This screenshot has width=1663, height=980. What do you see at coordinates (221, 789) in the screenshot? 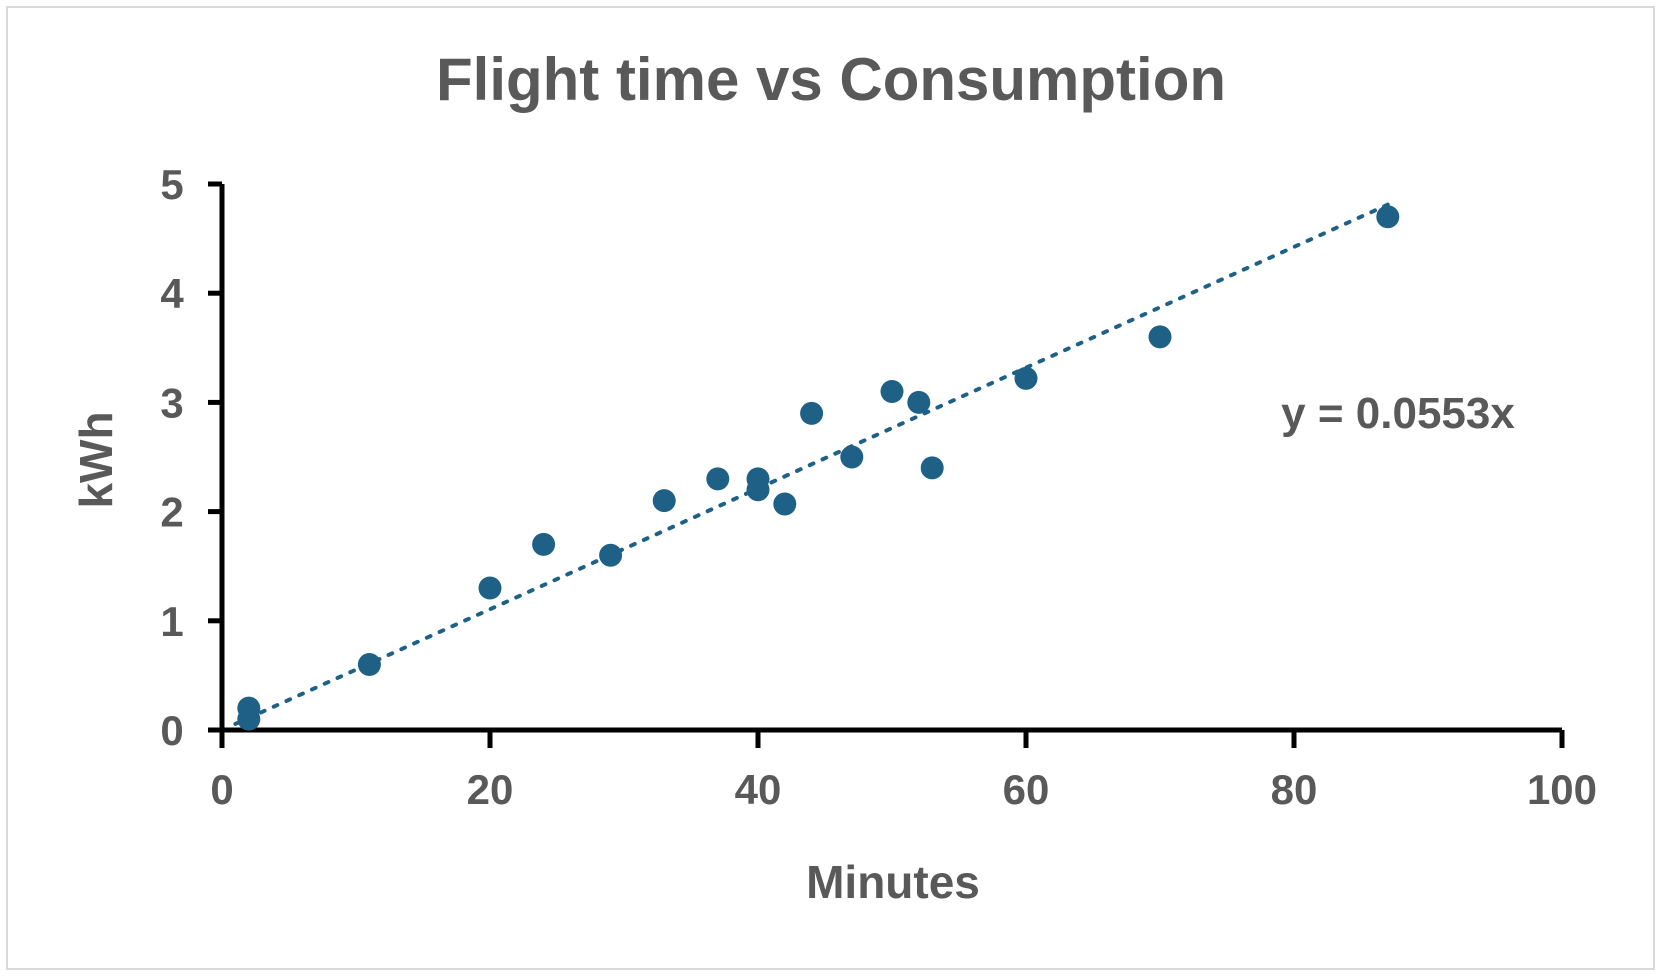
I see `x-tick-label: 0` at bounding box center [221, 789].